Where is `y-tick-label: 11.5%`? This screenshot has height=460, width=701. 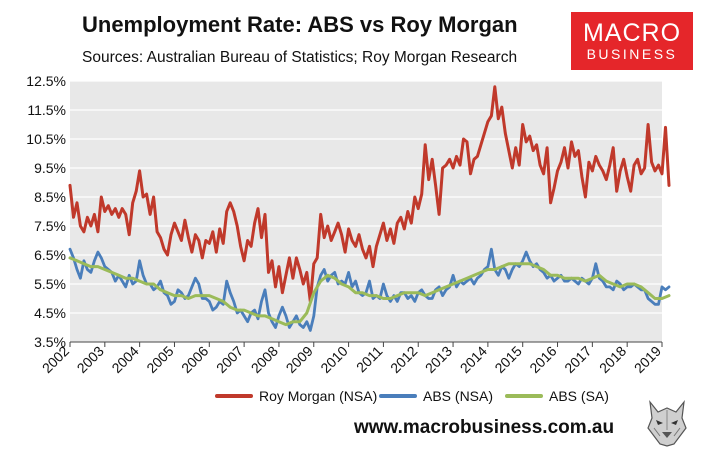
y-tick-label: 11.5% is located at coordinates (46, 110).